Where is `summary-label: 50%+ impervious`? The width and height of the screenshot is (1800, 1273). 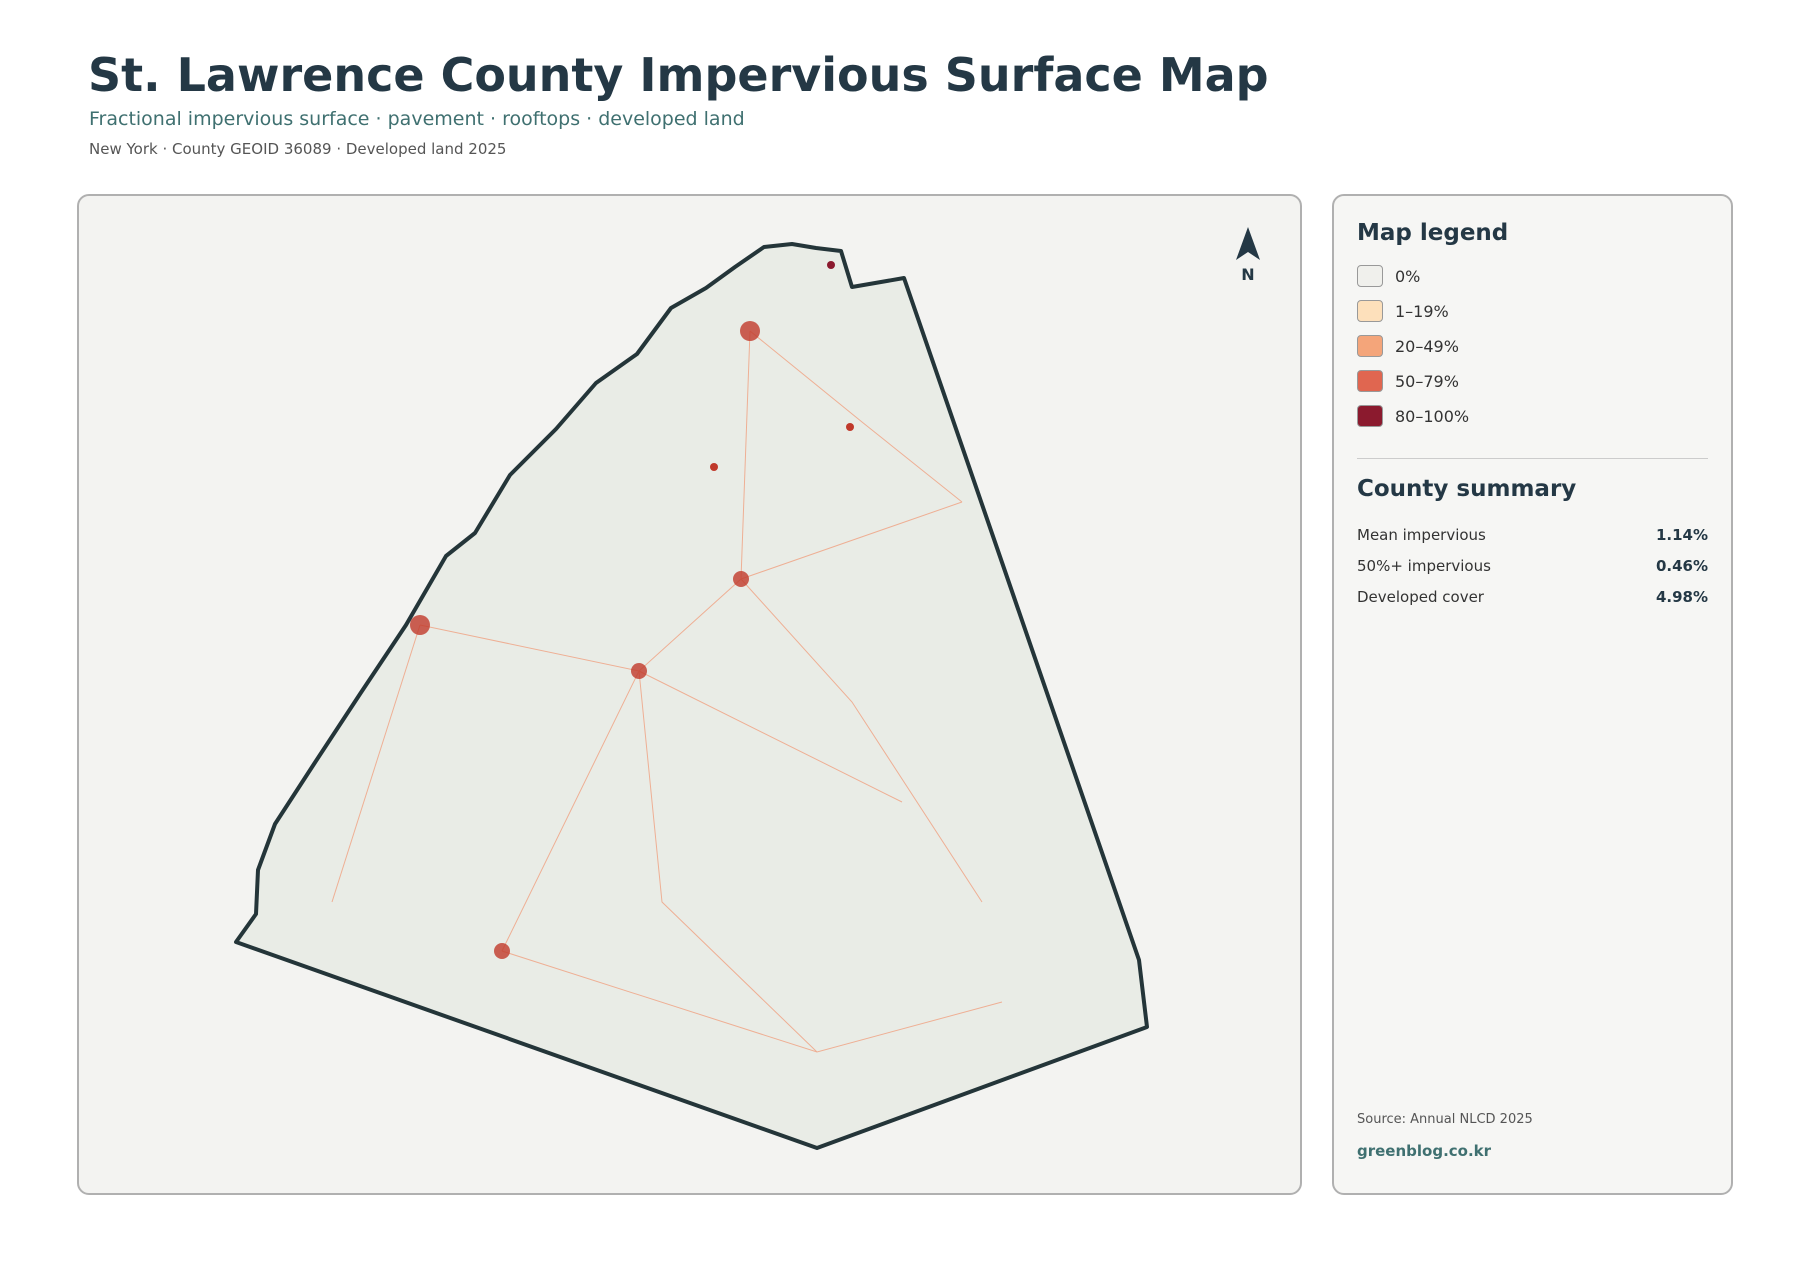 summary-label: 50%+ impervious is located at coordinates (1424, 566).